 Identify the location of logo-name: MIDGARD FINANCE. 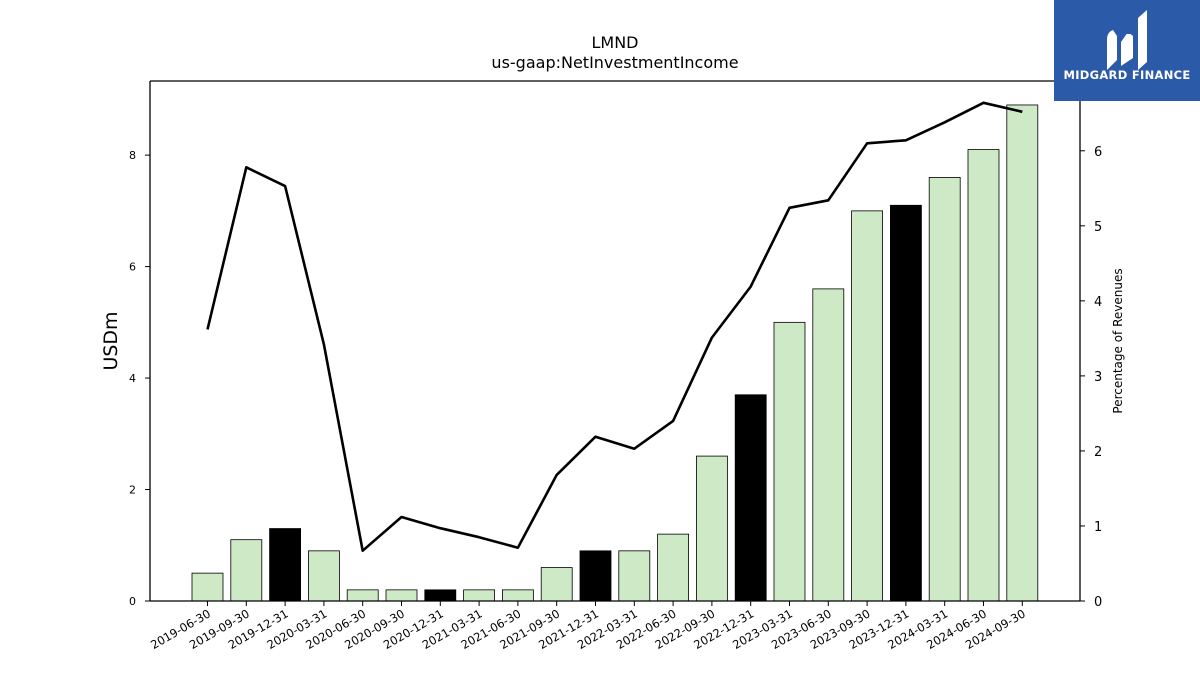
(1127, 75).